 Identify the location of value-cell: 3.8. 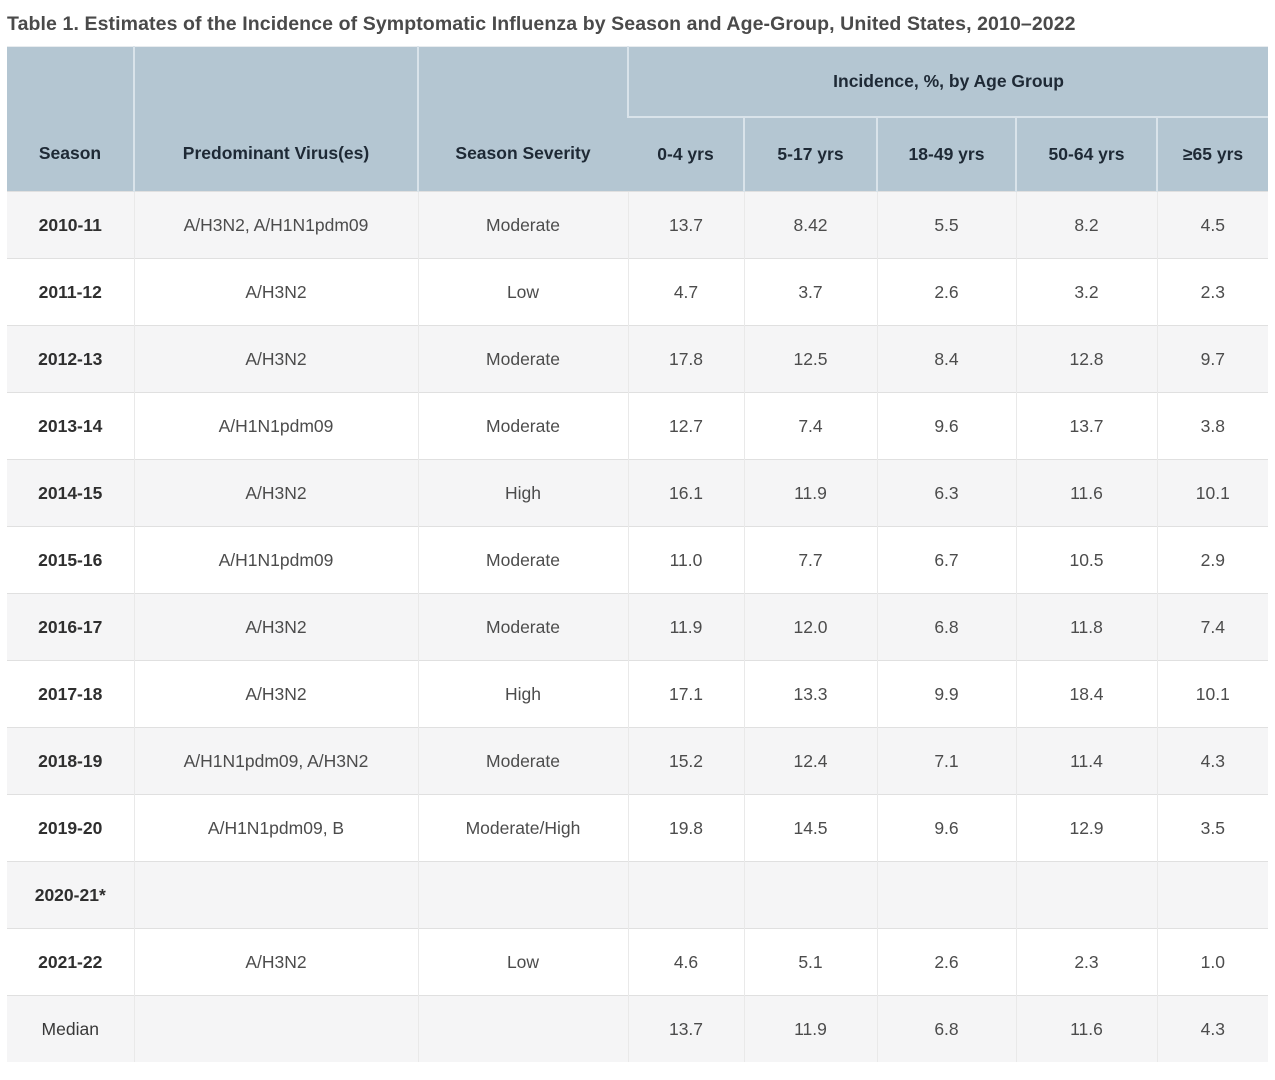
(1212, 426).